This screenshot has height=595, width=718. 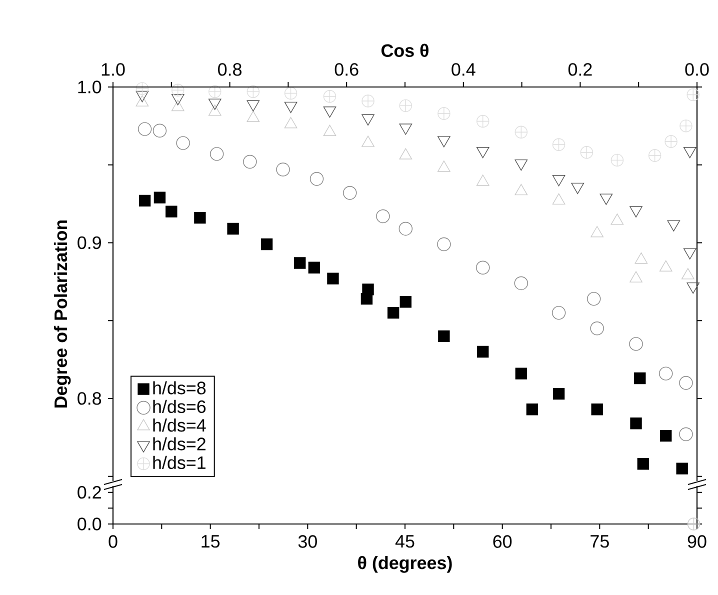 I want to click on x-tick-label: 90, so click(x=697, y=541).